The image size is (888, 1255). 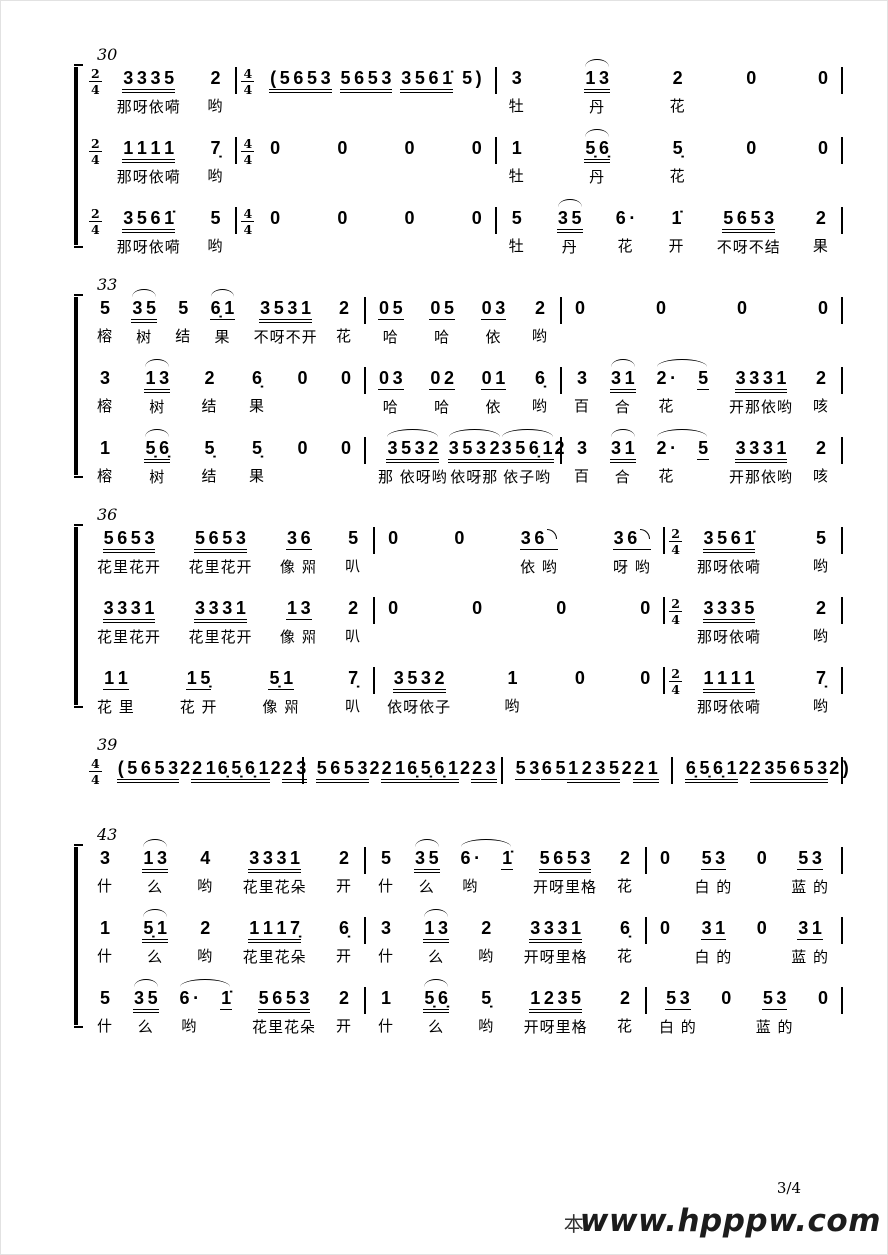 I want to click on lyric: 果, so click(x=257, y=476).